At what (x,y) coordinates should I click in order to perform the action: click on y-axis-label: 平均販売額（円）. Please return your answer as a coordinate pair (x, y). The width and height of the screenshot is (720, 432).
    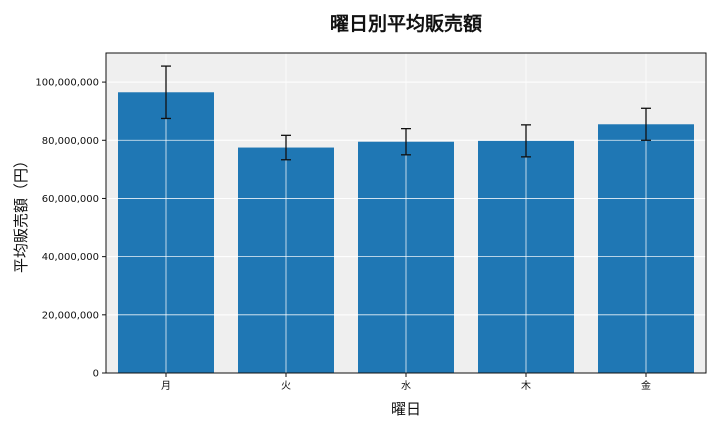
    Looking at the image, I should click on (21, 213).